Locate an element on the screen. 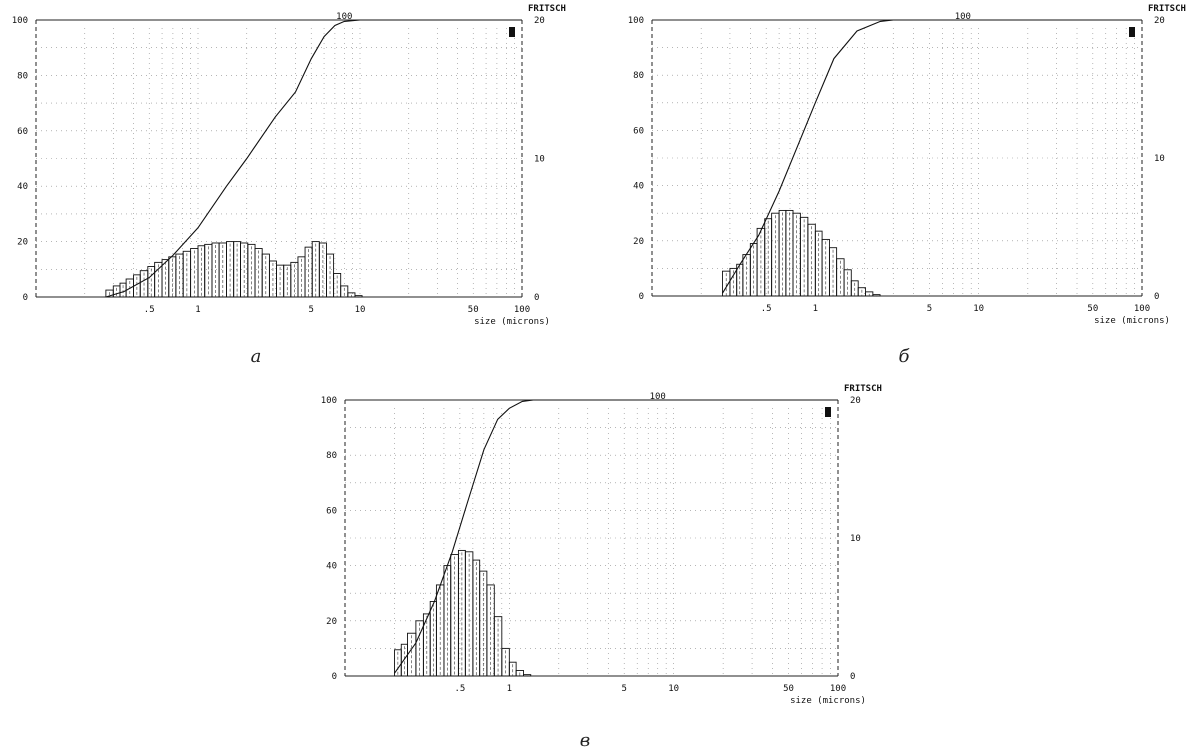 Image resolution: width=1198 pixels, height=752 pixels. panel-caption: б is located at coordinates (905, 356).